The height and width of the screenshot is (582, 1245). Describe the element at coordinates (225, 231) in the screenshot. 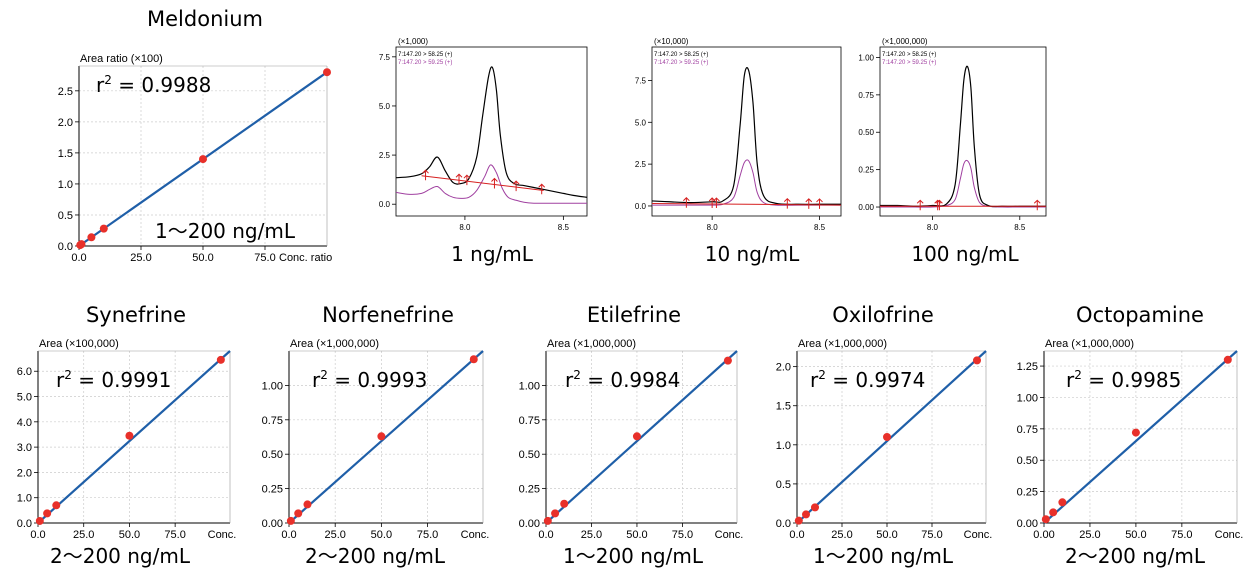

I see `range-label: 1〜200 ng/mL` at that location.